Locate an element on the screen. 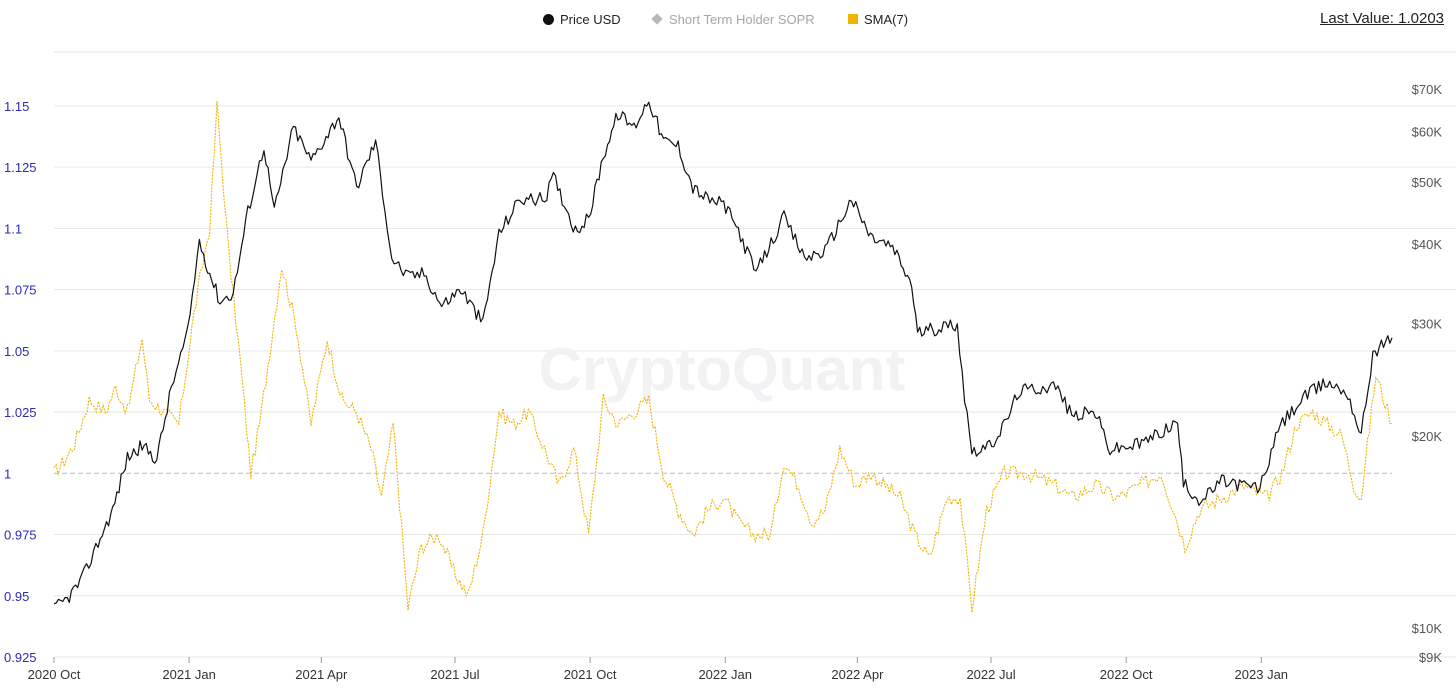 The height and width of the screenshot is (688, 1456). x-tick-label: 2023 Jan is located at coordinates (1262, 674).